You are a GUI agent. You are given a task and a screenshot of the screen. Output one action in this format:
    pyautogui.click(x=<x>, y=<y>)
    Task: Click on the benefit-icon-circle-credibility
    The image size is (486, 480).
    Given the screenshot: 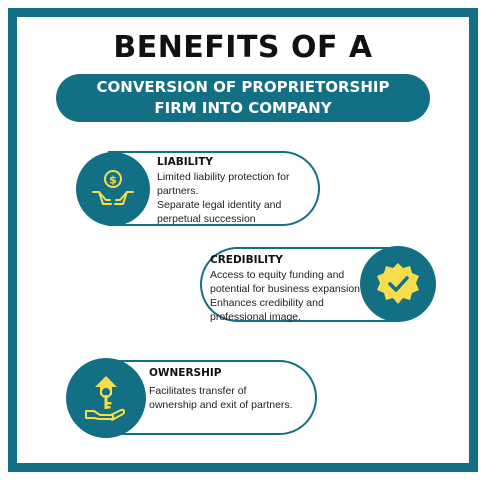 What is the action you would take?
    pyautogui.click(x=398, y=284)
    